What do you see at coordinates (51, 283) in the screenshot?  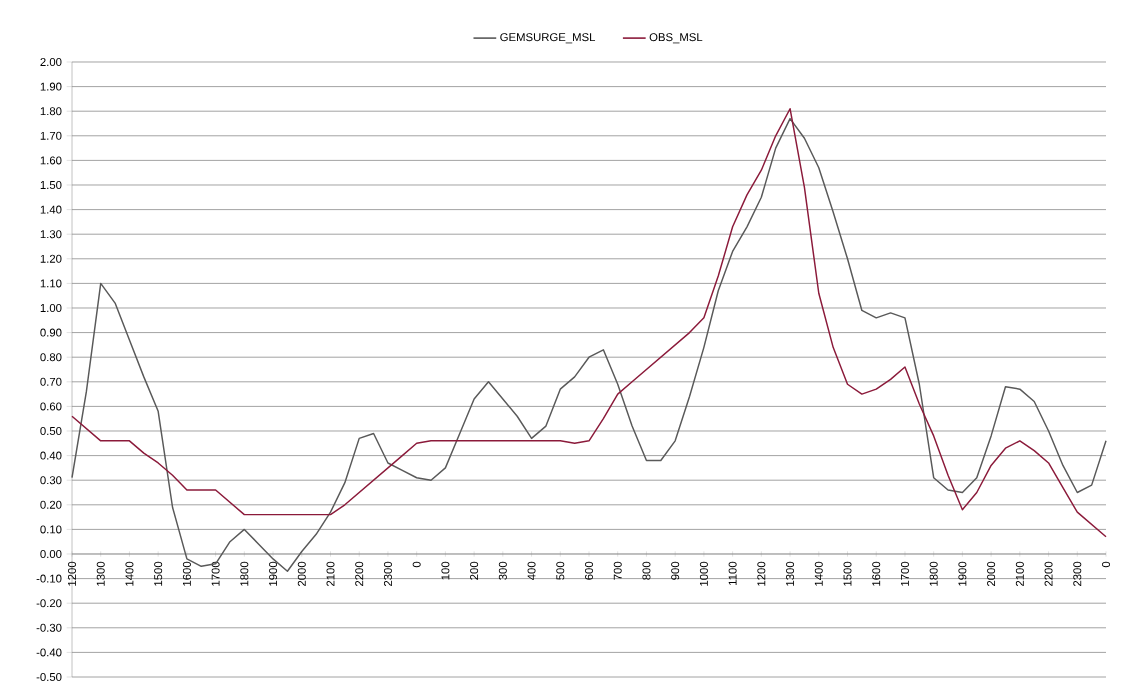 I see `y-tick-label: 1.10` at bounding box center [51, 283].